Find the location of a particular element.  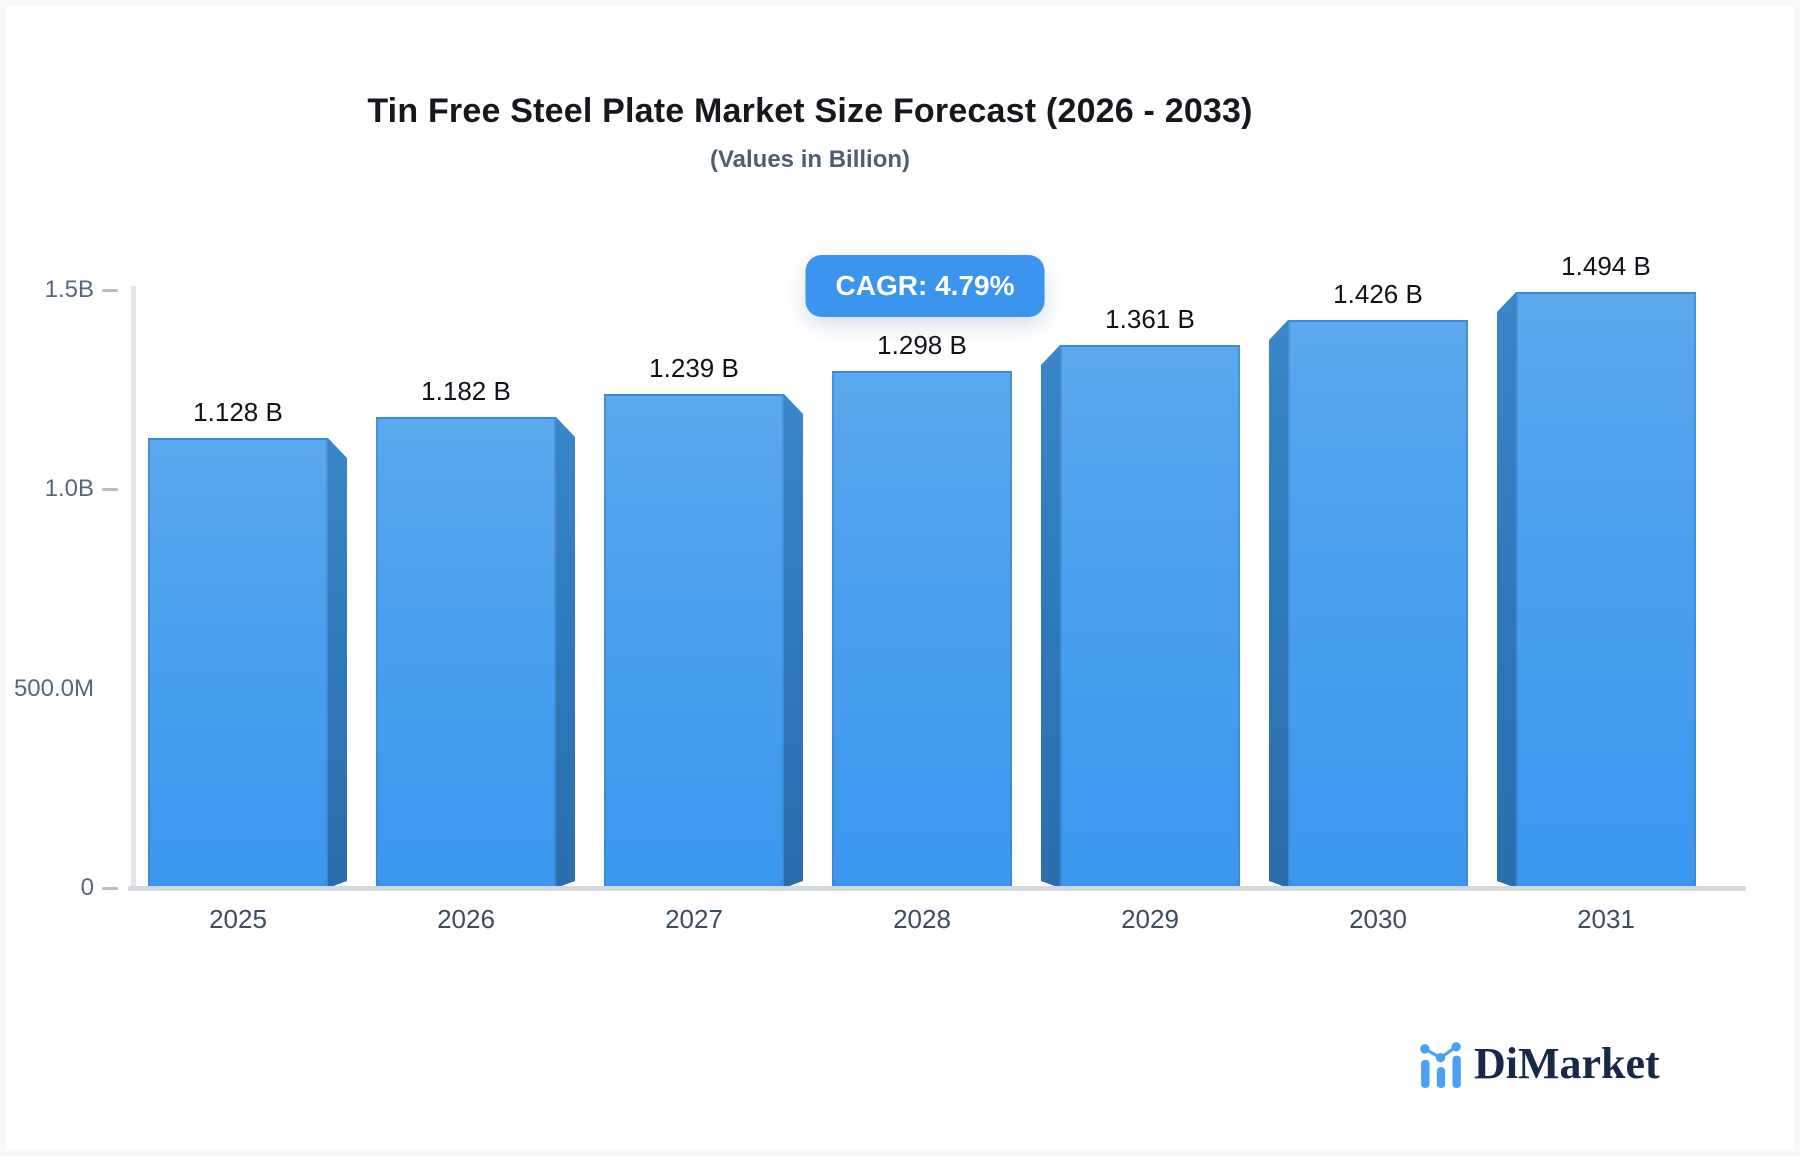

mini-bar-line-chart-icon is located at coordinates (1440, 1065).